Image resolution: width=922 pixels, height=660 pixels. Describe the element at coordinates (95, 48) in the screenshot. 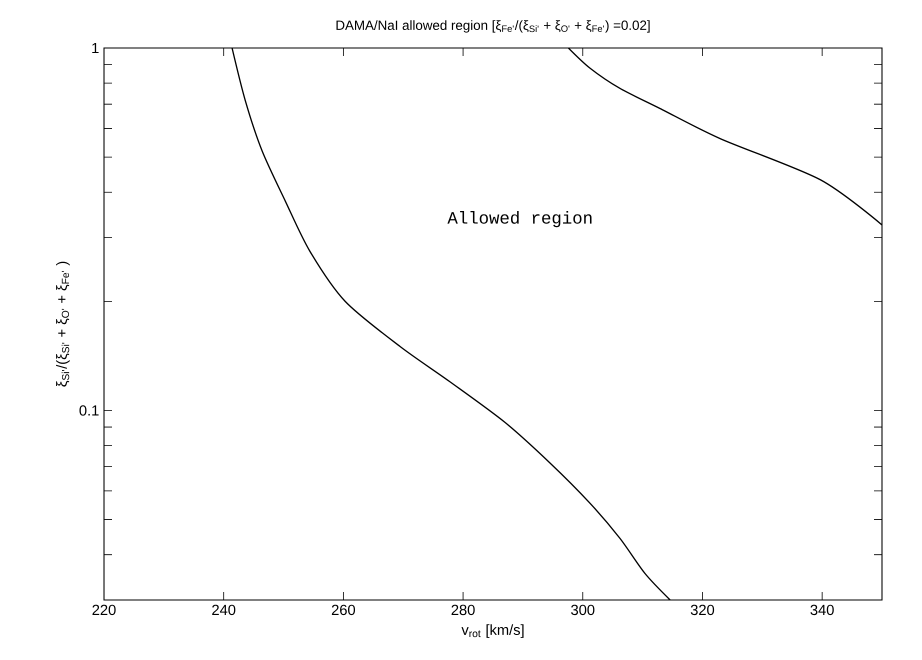

I see `y-tick-label: 1` at that location.